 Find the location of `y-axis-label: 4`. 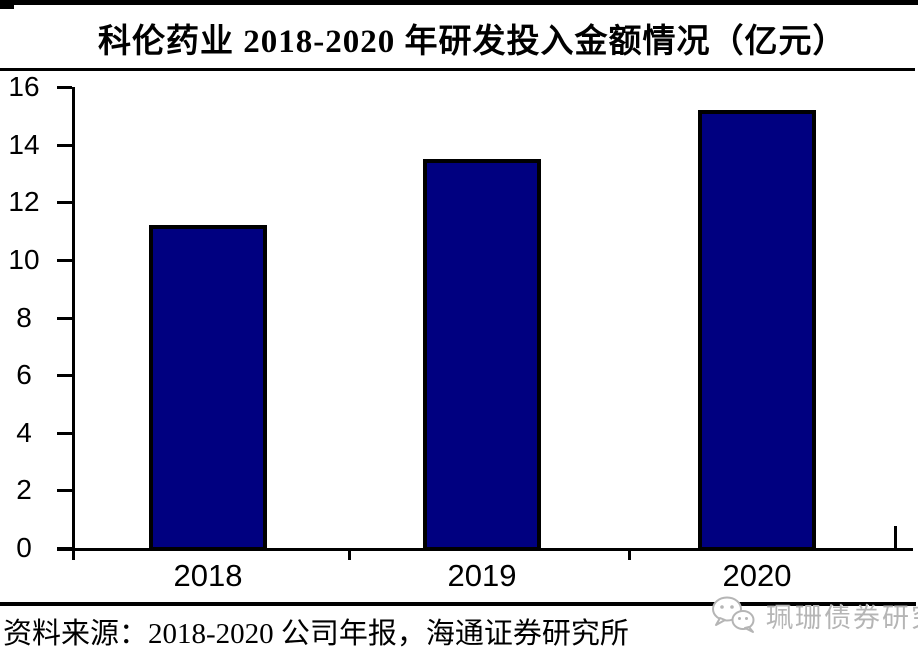

y-axis-label: 4 is located at coordinates (24, 432).